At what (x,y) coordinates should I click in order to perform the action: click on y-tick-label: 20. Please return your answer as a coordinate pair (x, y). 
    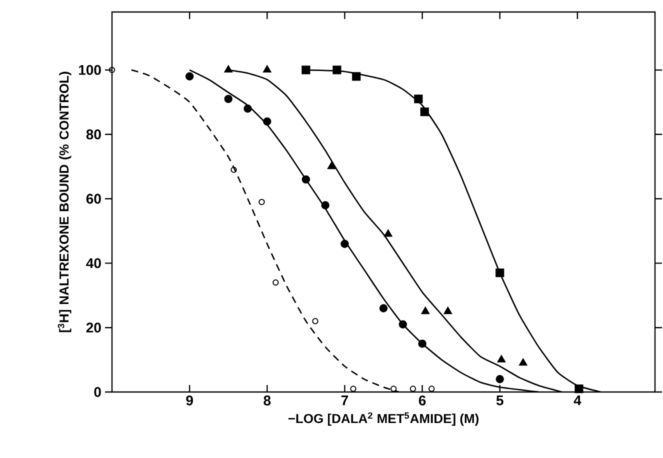
    Looking at the image, I should click on (93, 327).